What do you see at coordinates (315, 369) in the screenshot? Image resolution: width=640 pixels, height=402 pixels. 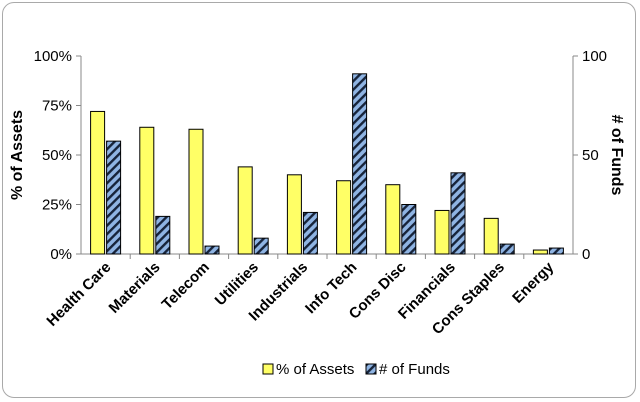 I see `legend-label-assets: % of Assets` at bounding box center [315, 369].